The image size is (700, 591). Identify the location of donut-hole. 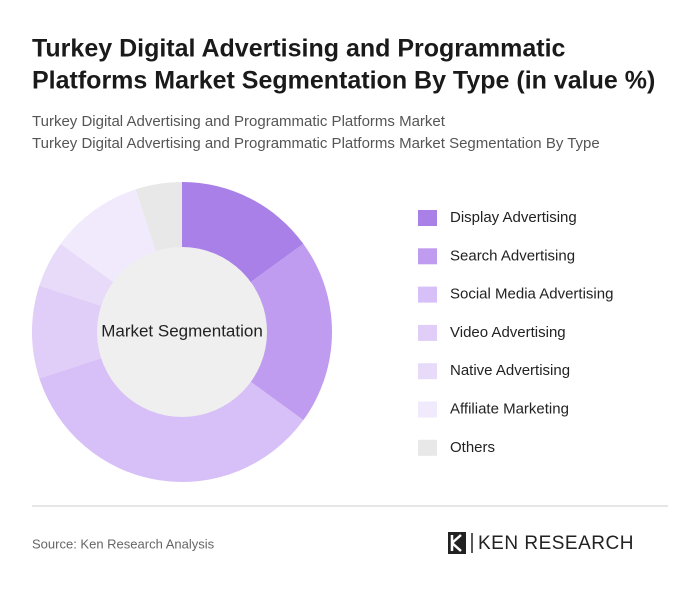
(182, 332).